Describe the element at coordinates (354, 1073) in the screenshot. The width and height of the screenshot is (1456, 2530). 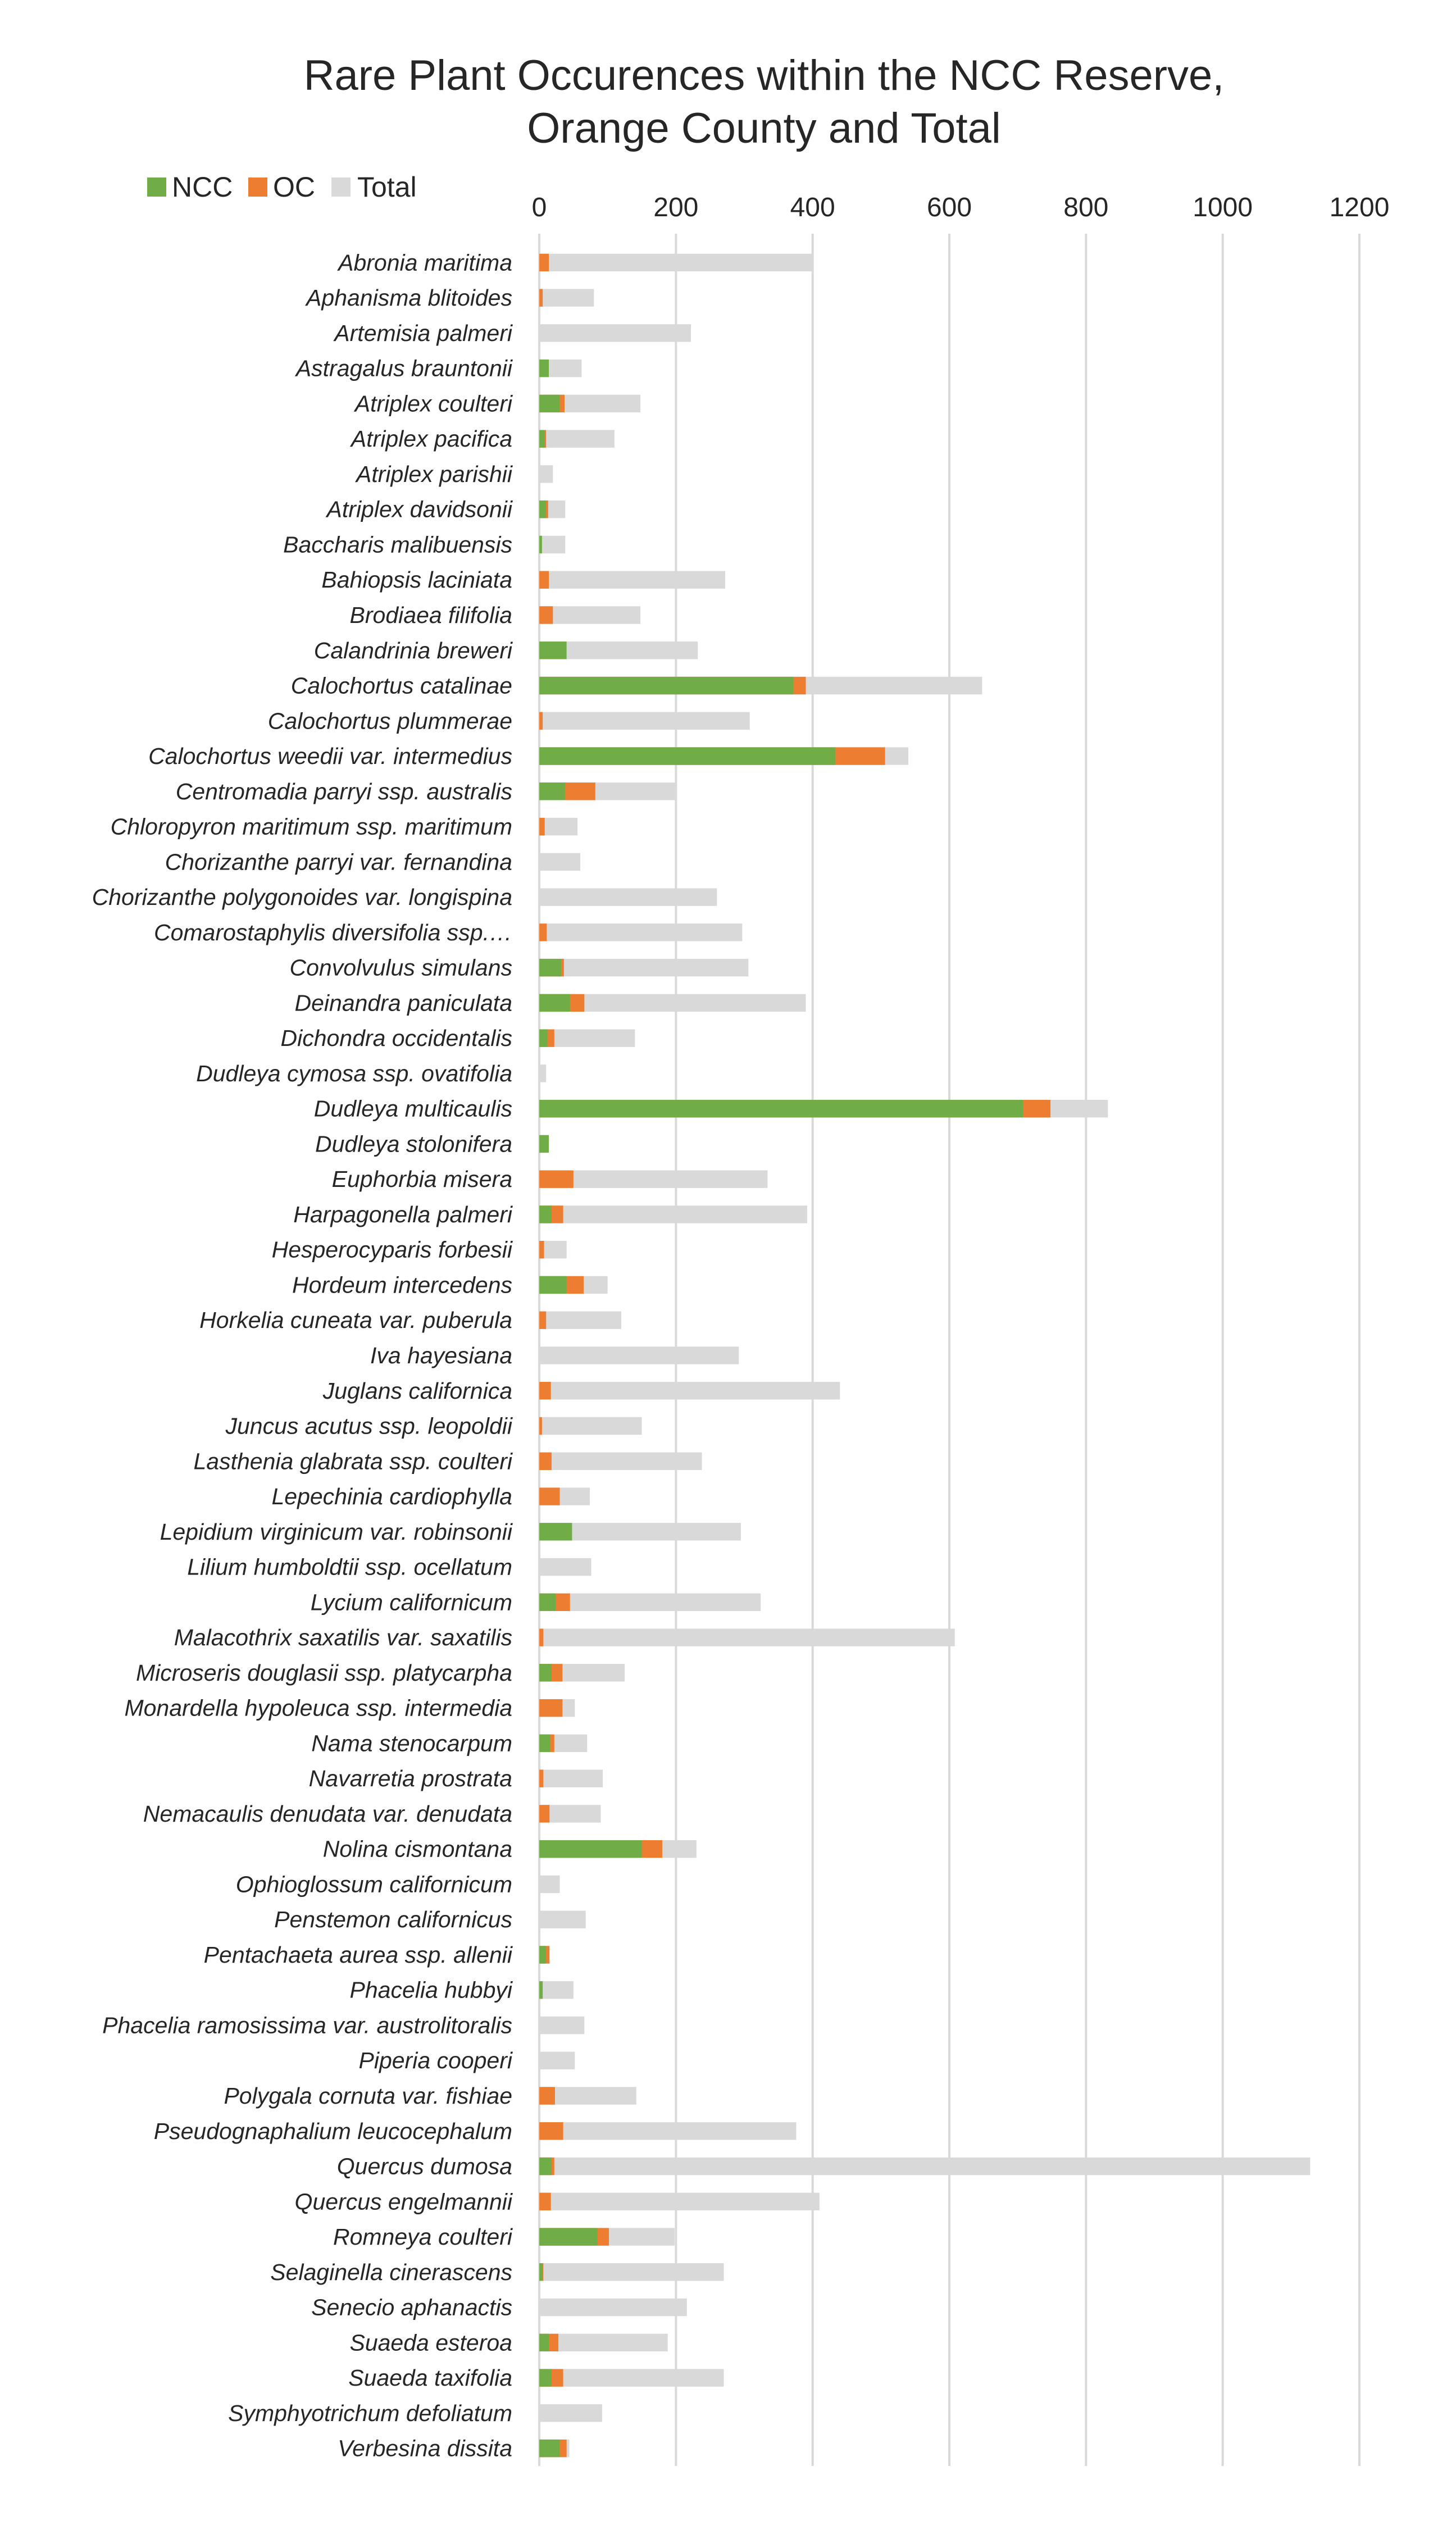
I see `category-label: Dudleya cymosa ssp. ovatifolia` at that location.